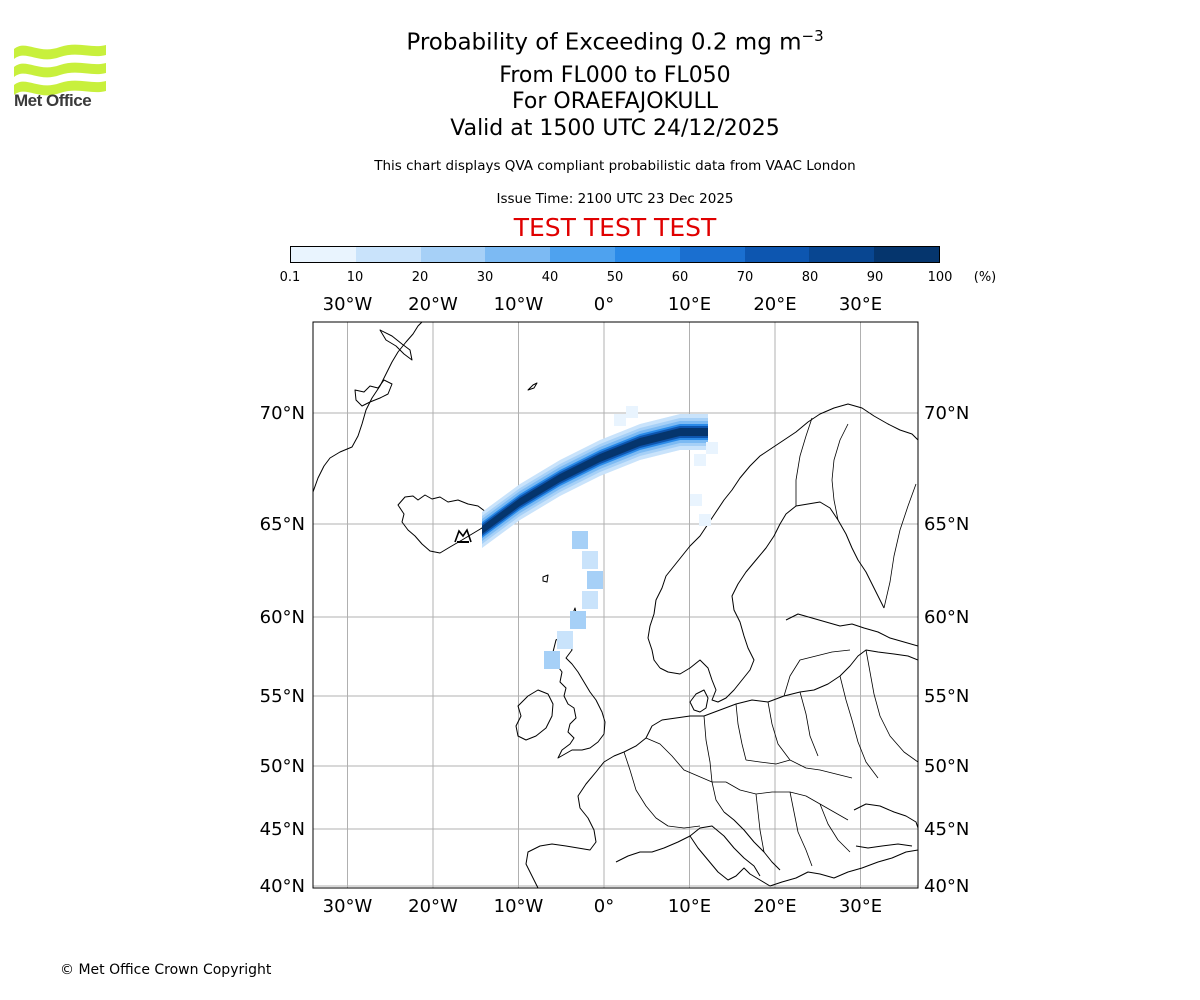 Image resolution: width=1200 pixels, height=1000 pixels. I want to click on lon-label-top: 30°W, so click(348, 304).